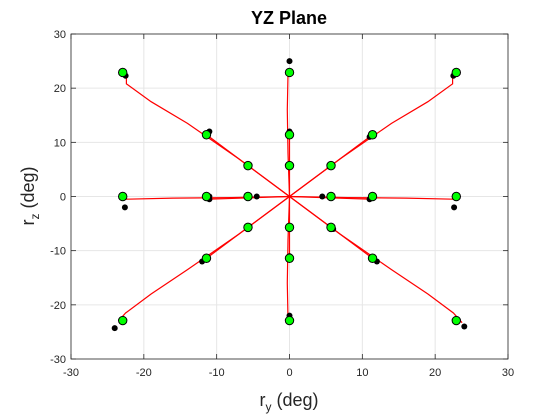  What do you see at coordinates (144, 373) in the screenshot?
I see `x-tick-label: -20` at bounding box center [144, 373].